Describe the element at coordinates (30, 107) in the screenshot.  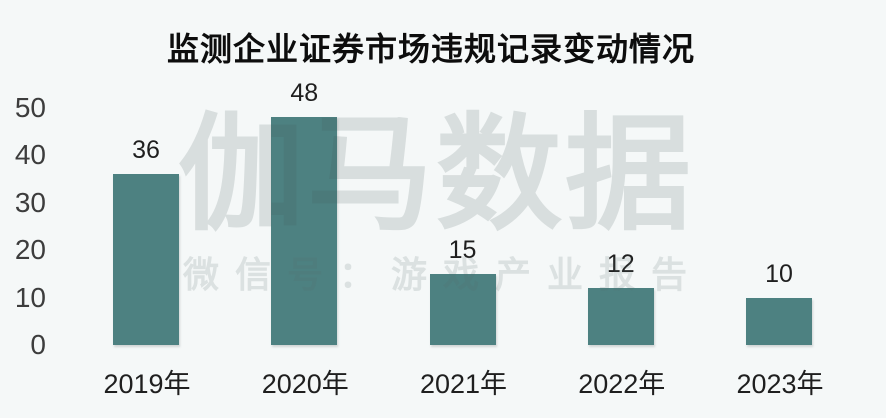
I see `y-axis-tick-label: 50` at that location.